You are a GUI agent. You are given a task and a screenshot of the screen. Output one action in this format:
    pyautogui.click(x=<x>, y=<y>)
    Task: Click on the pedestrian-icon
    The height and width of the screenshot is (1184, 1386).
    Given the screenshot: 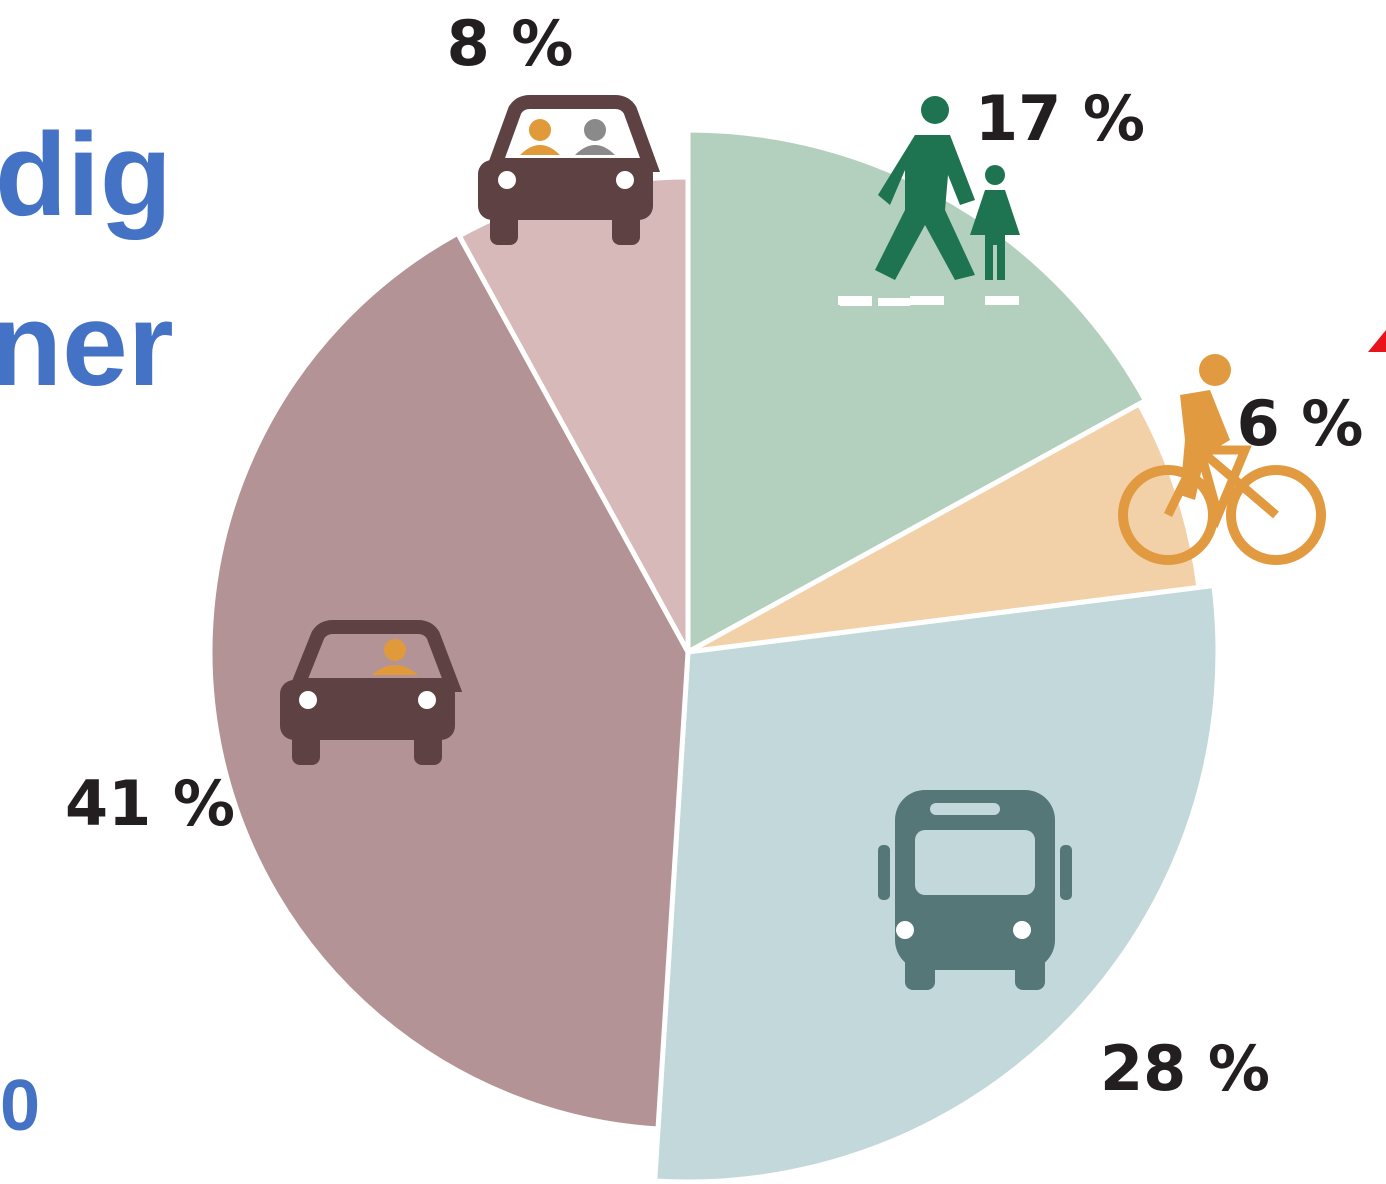 What is the action you would take?
    pyautogui.click(x=930, y=201)
    